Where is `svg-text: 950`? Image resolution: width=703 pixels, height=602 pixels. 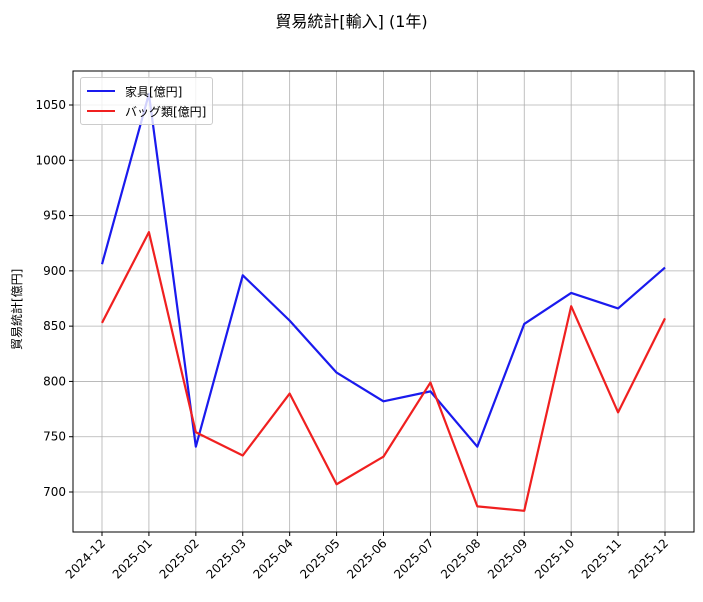
svg-text: 950 is located at coordinates (54, 216).